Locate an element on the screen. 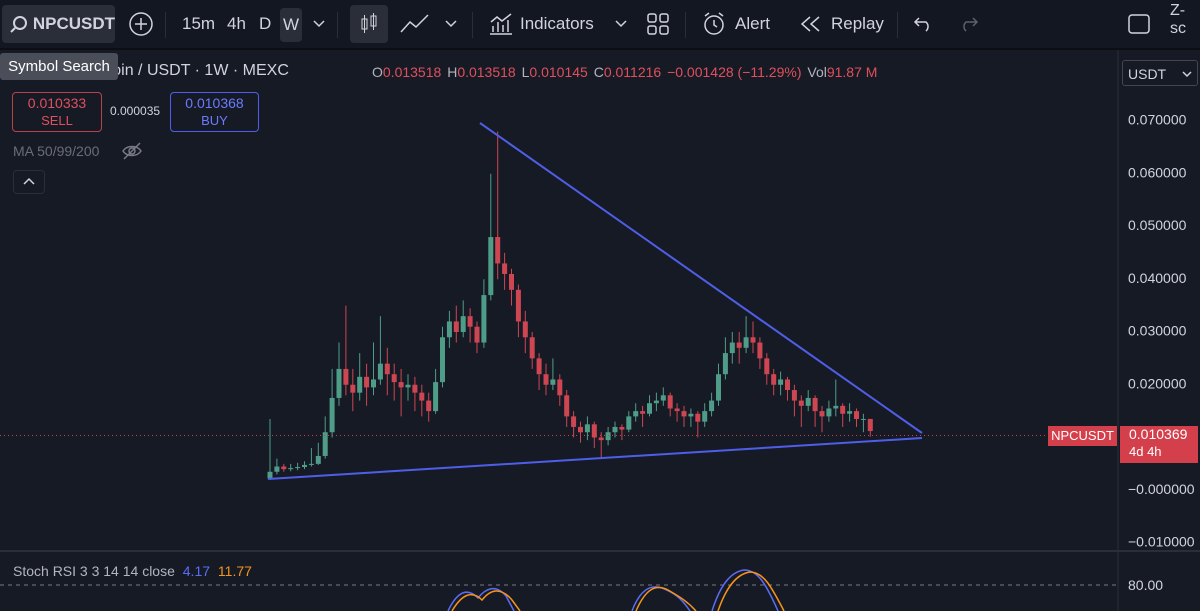 The width and height of the screenshot is (1200, 611). replay-button: Replay is located at coordinates (841, 24).